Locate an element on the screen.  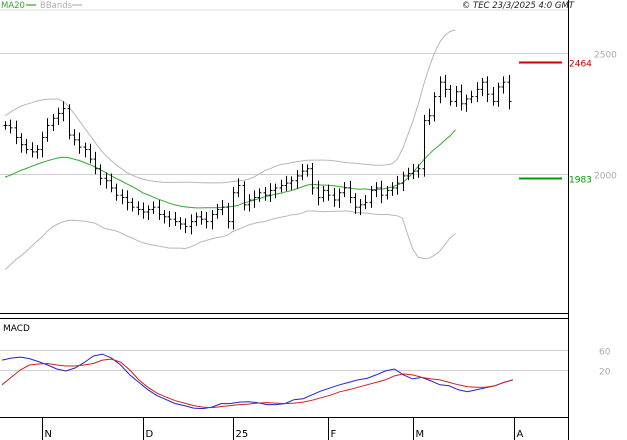
x-tick-label: 25 is located at coordinates (242, 434).